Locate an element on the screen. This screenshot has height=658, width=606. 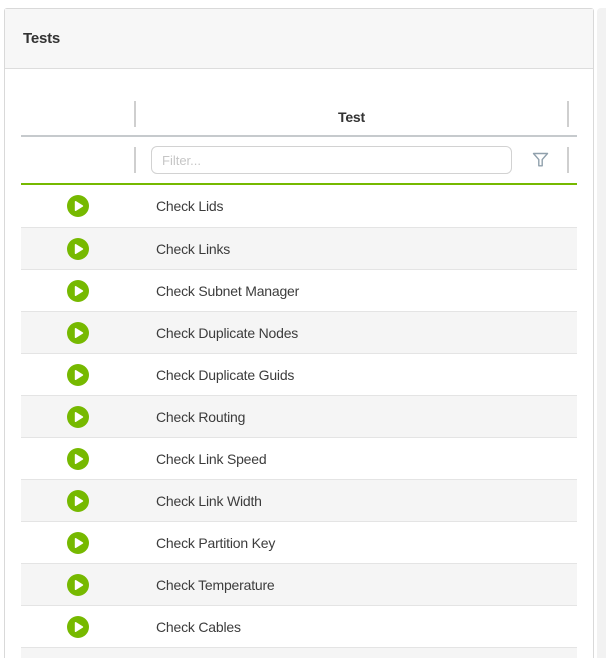
test-name: Check Partition Key is located at coordinates (216, 542).